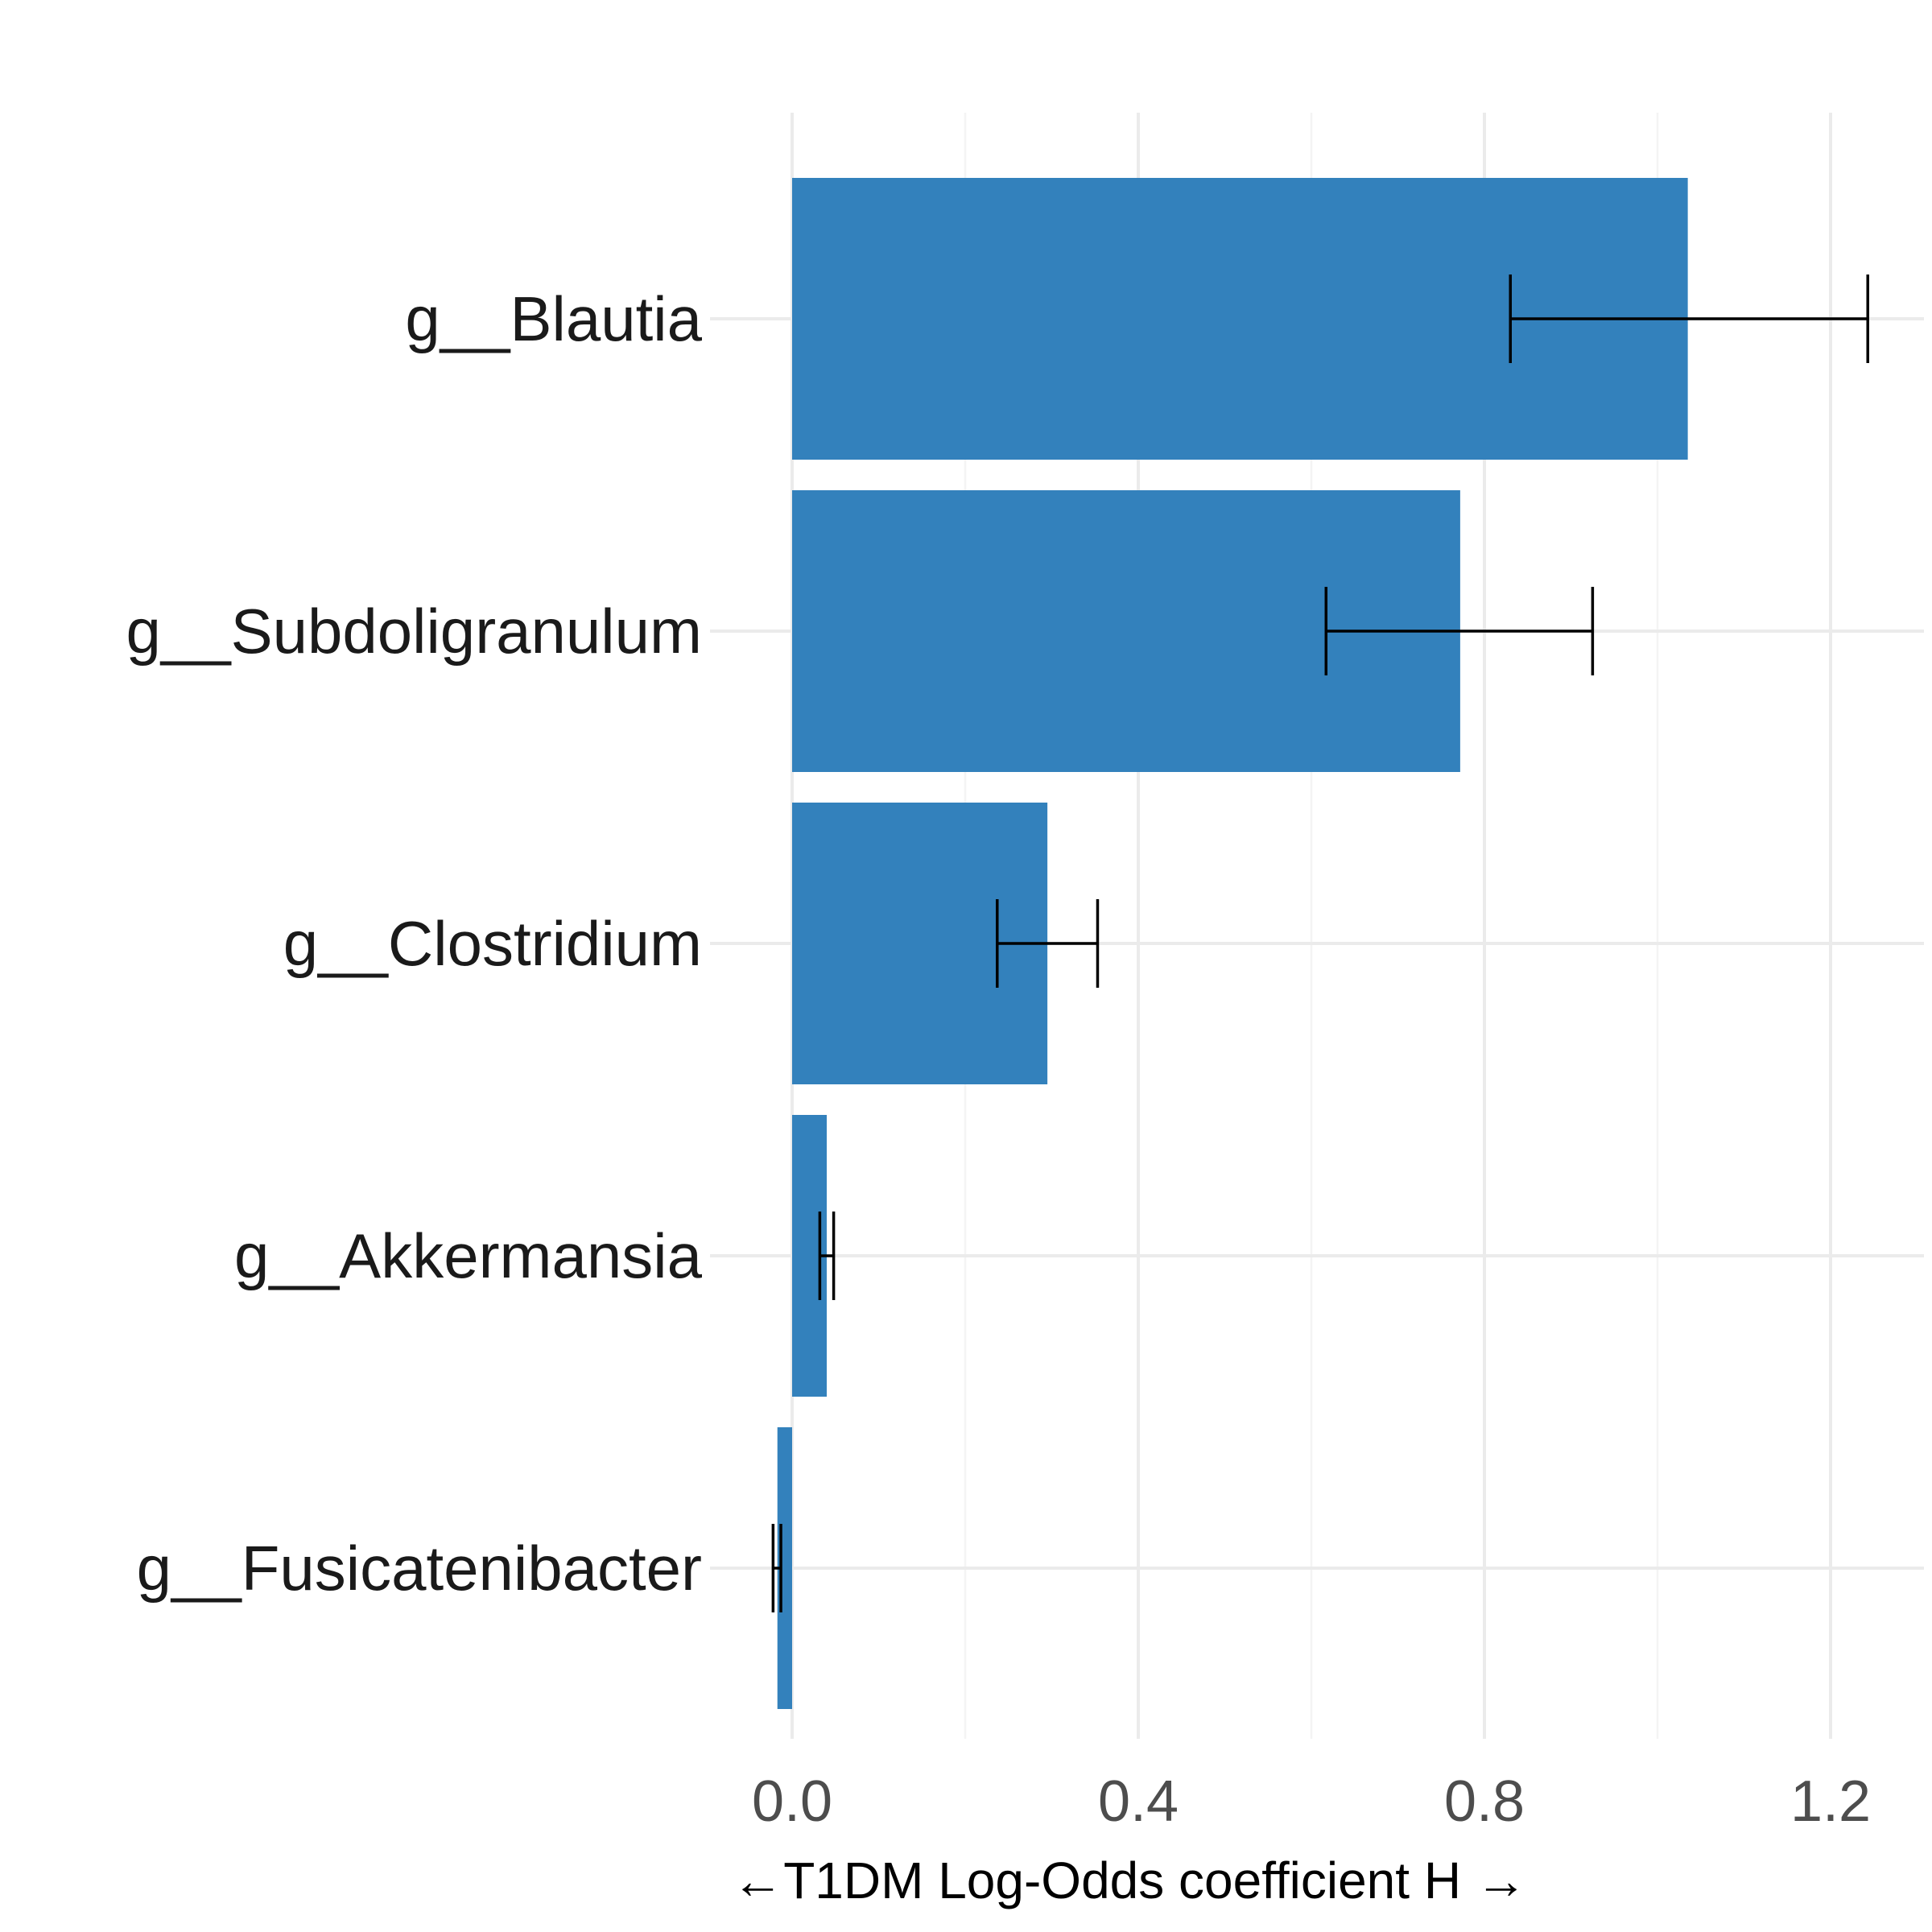 This screenshot has width=1932, height=1932. I want to click on x-tick-label: 0.4, so click(1138, 1801).